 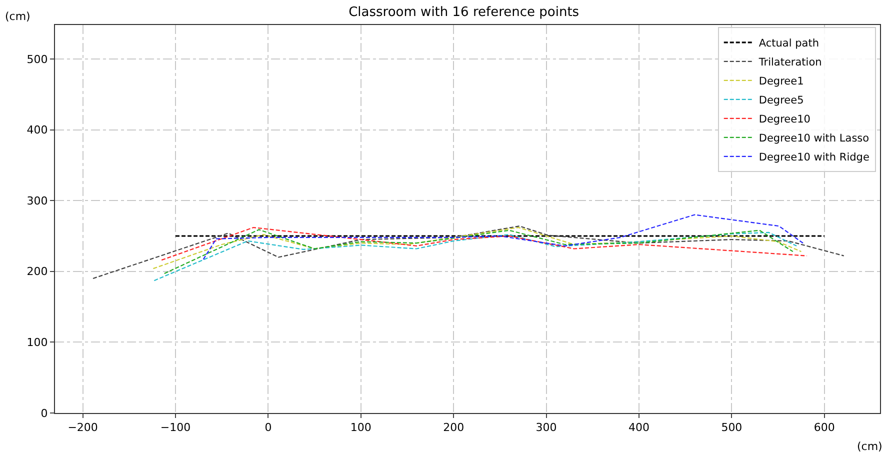 I want to click on y-tick-label: 100, so click(x=37, y=343).